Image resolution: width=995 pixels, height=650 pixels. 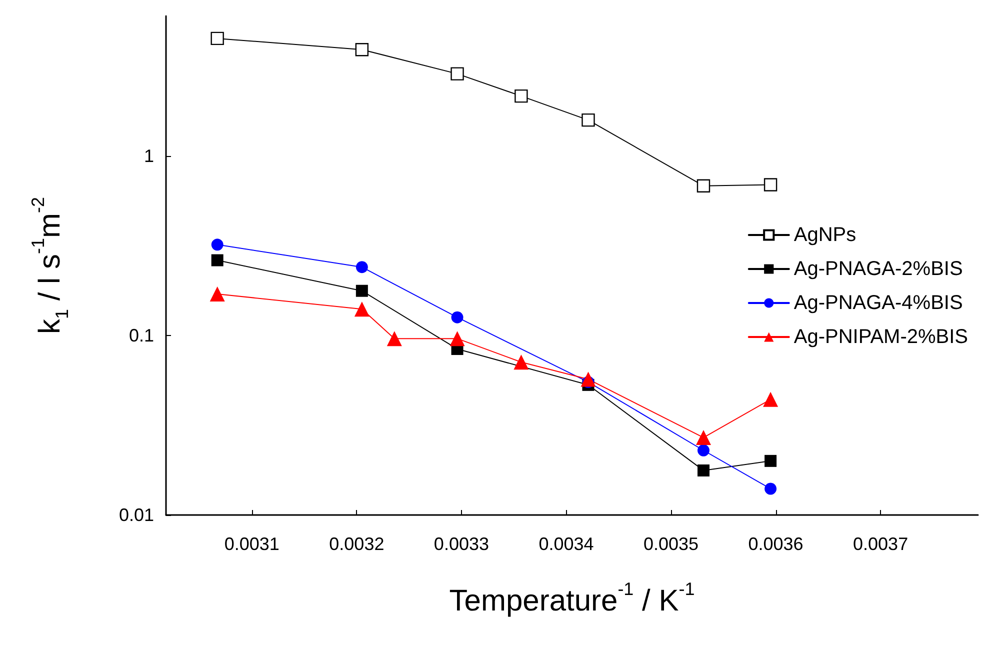 What do you see at coordinates (461, 544) in the screenshot?
I see `x-tick-label: 0.0033` at bounding box center [461, 544].